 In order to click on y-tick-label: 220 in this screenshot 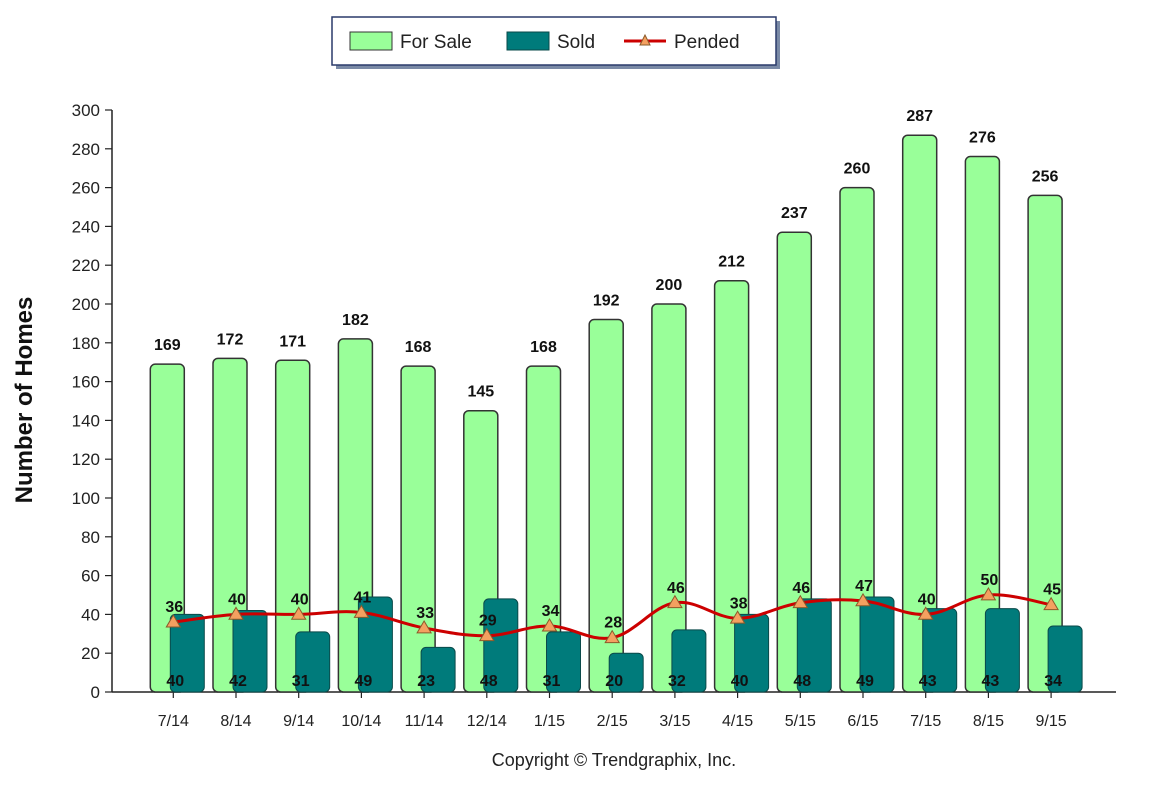, I will do `click(86, 265)`.